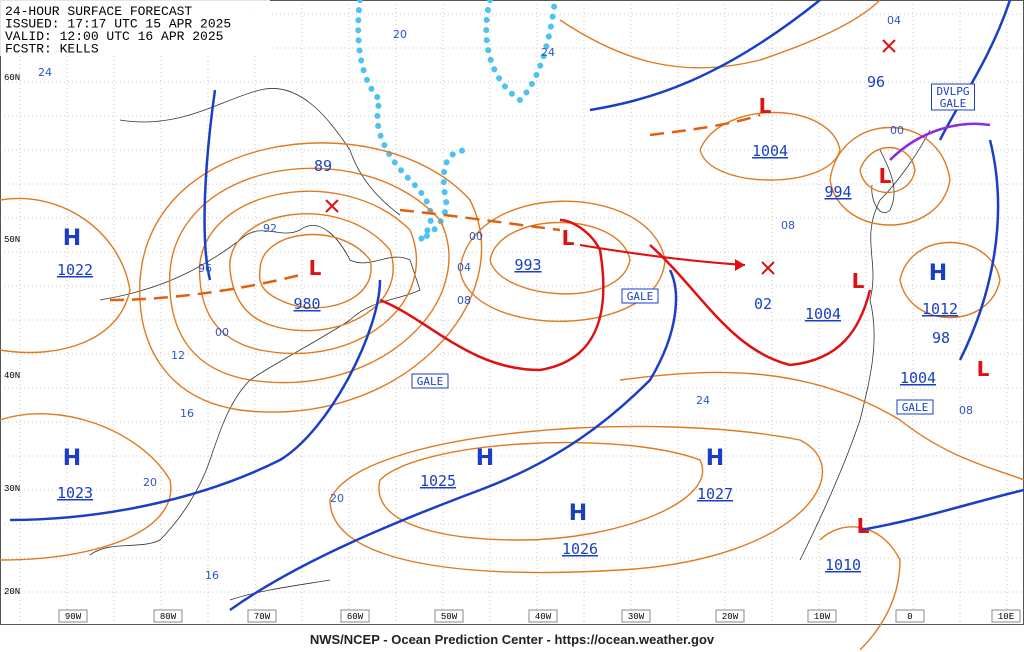 The height and width of the screenshot is (652, 1024). I want to click on lat-label: 20N, so click(12, 592).